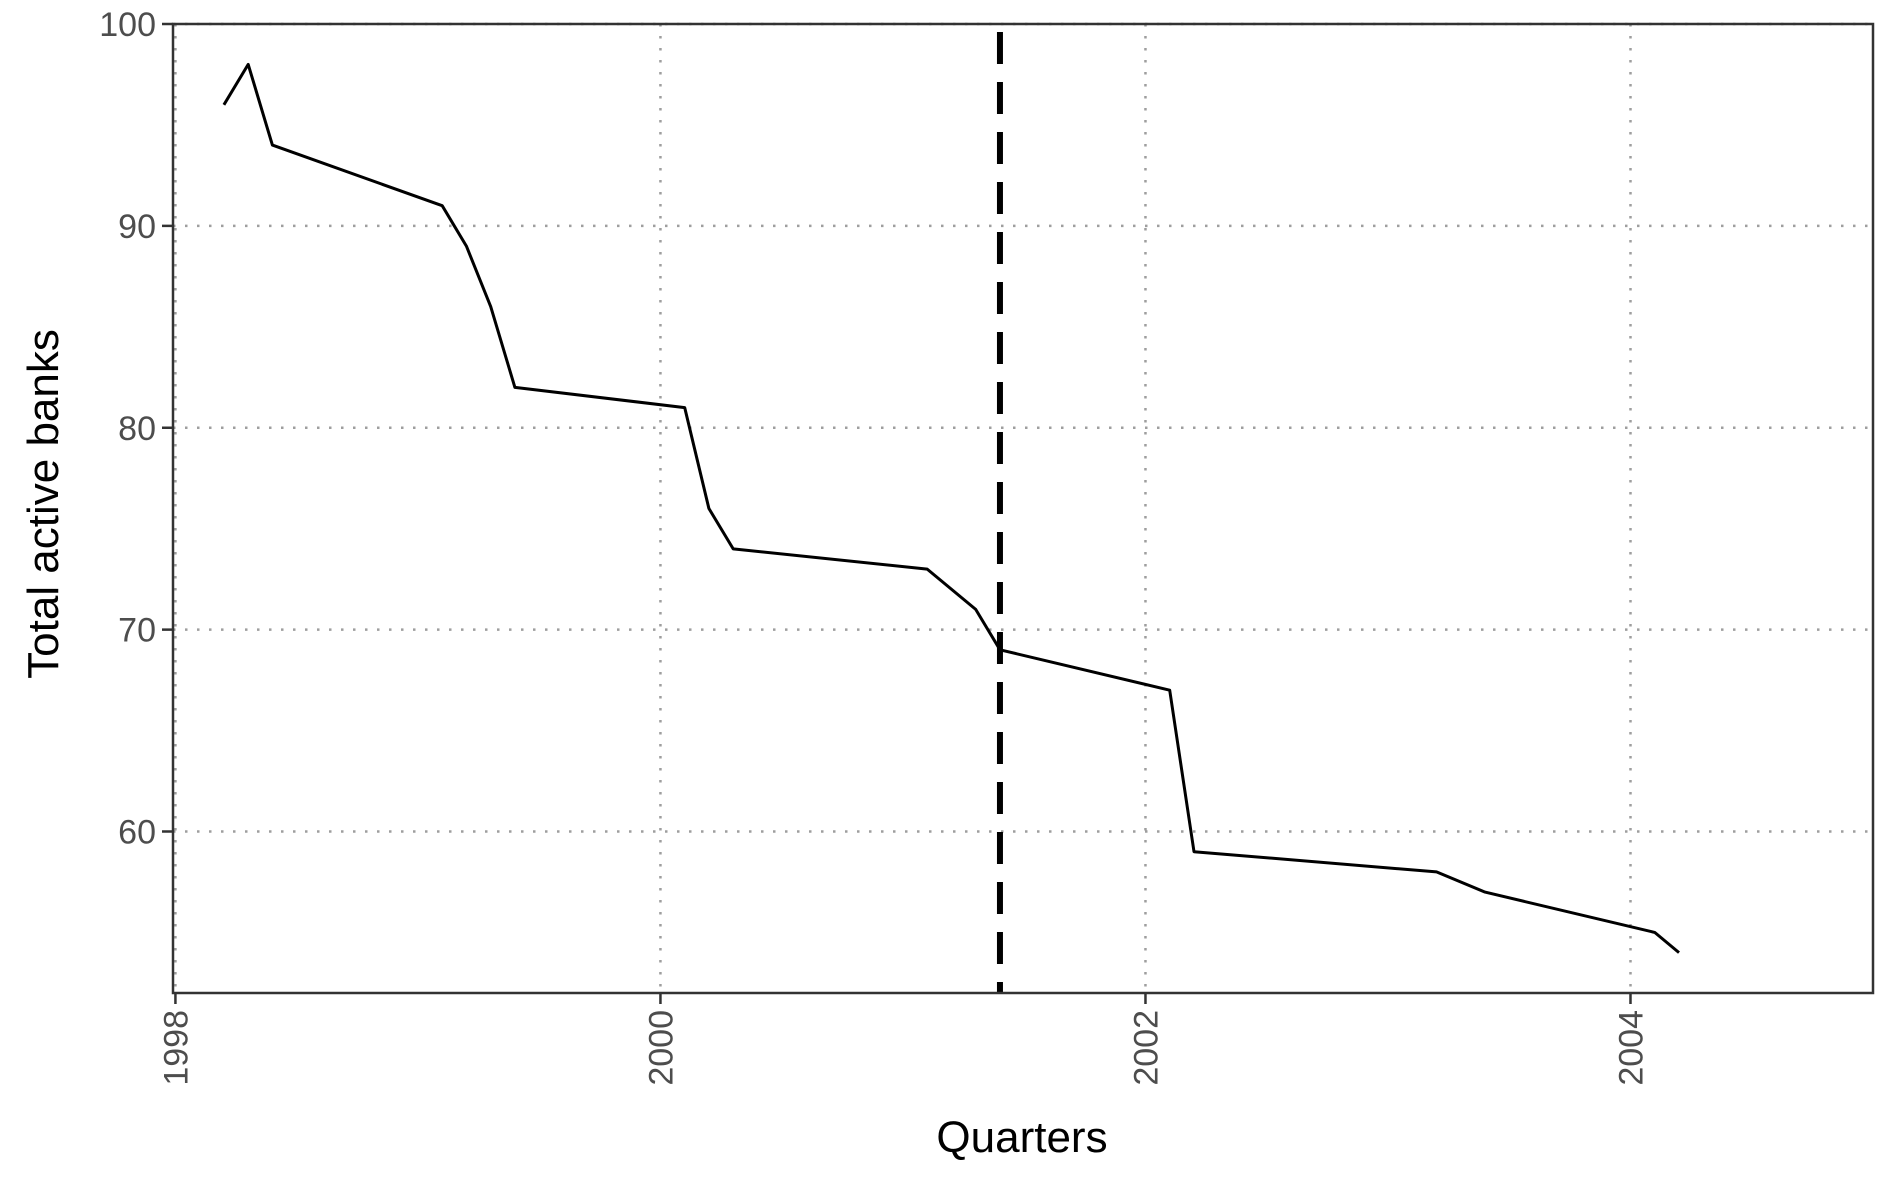  Describe the element at coordinates (137, 429) in the screenshot. I see `y-tick-label: 80` at that location.